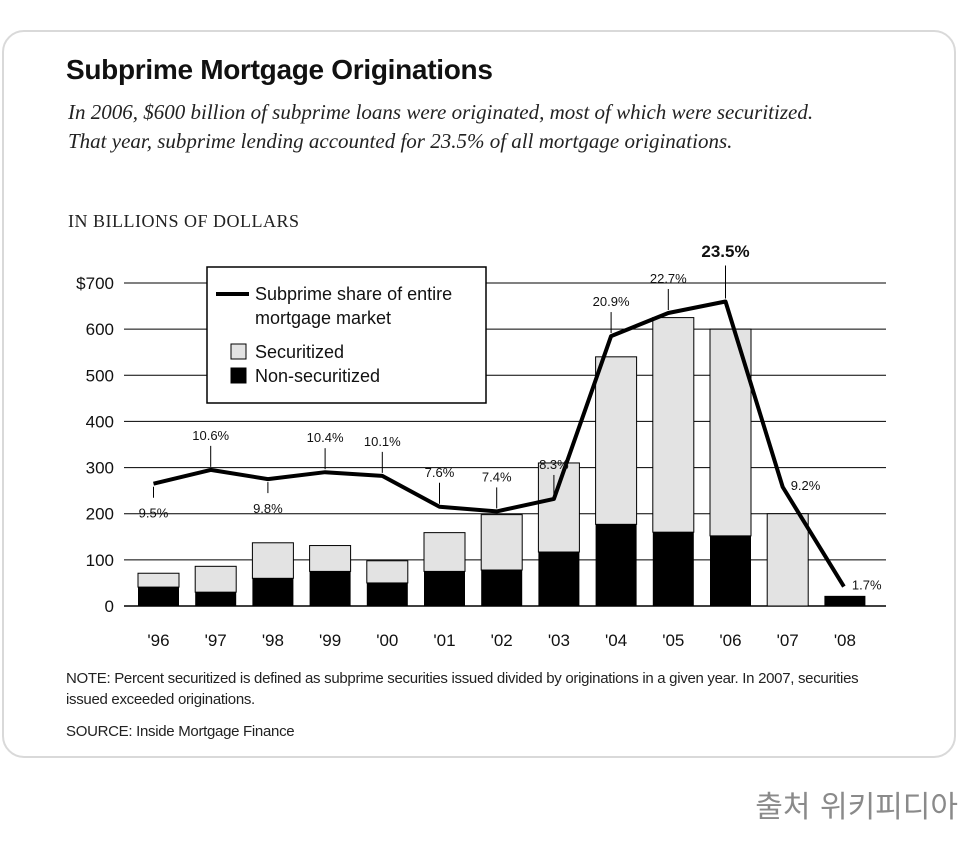  What do you see at coordinates (668, 278) in the screenshot?
I see `line-point-label: 22.7%` at bounding box center [668, 278].